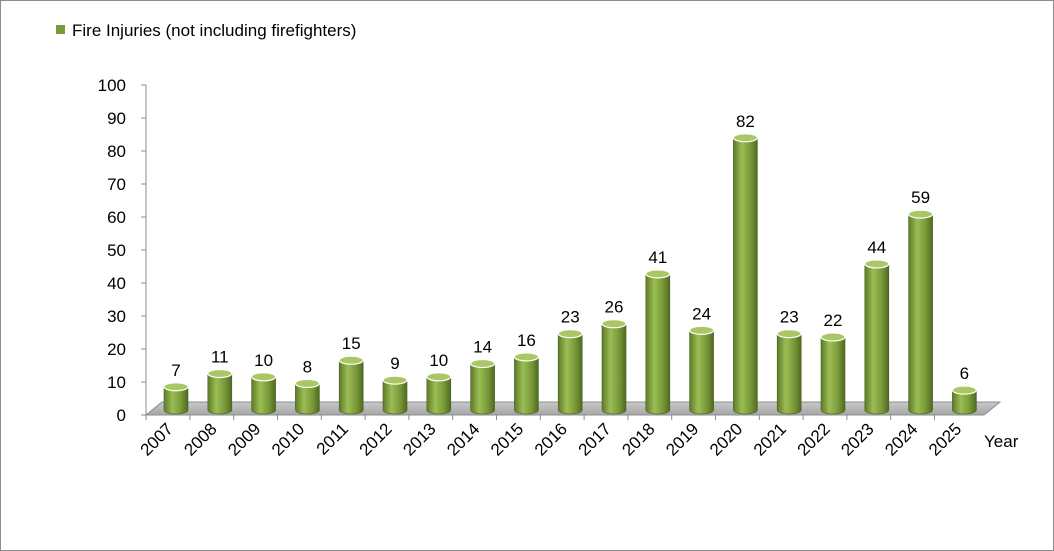 This screenshot has height=551, width=1054. I want to click on bar-2009: 10, so click(264, 383).